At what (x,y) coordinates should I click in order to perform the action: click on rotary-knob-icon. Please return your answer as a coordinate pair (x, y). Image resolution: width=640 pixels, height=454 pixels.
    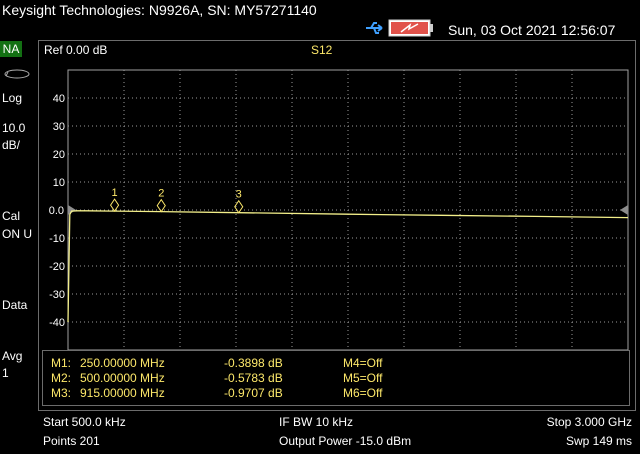
    Looking at the image, I should click on (17, 74).